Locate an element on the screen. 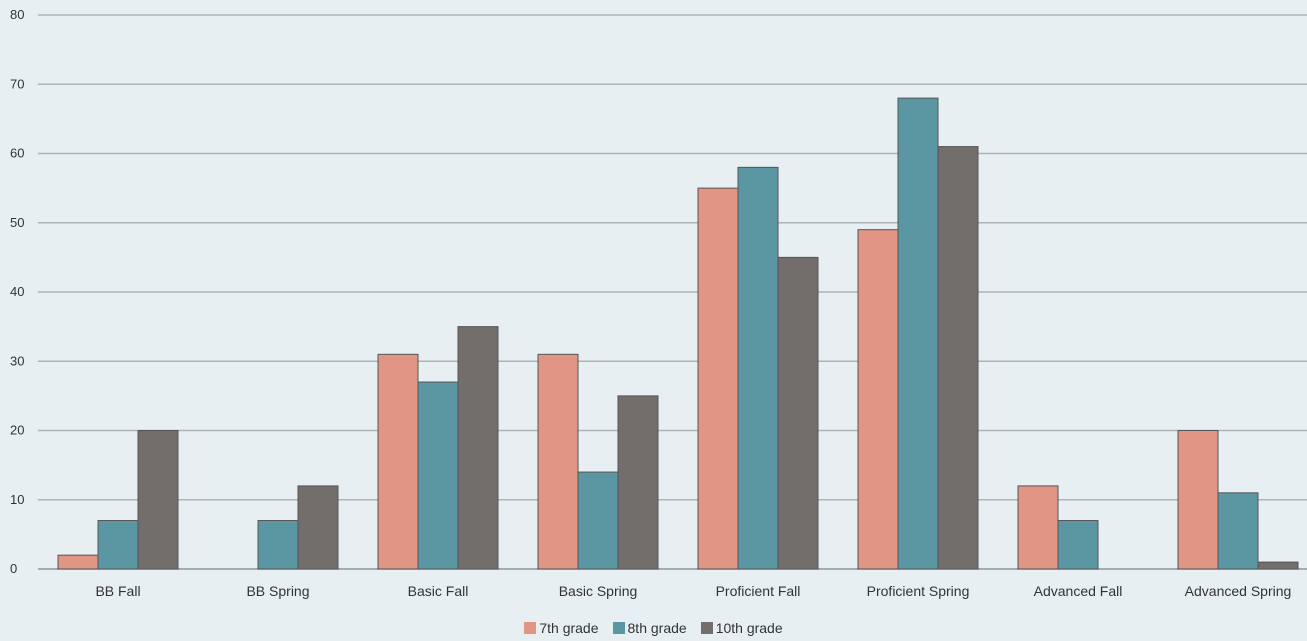 Image resolution: width=1307 pixels, height=641 pixels. bar-7th-grade-proficient-spring is located at coordinates (878, 399).